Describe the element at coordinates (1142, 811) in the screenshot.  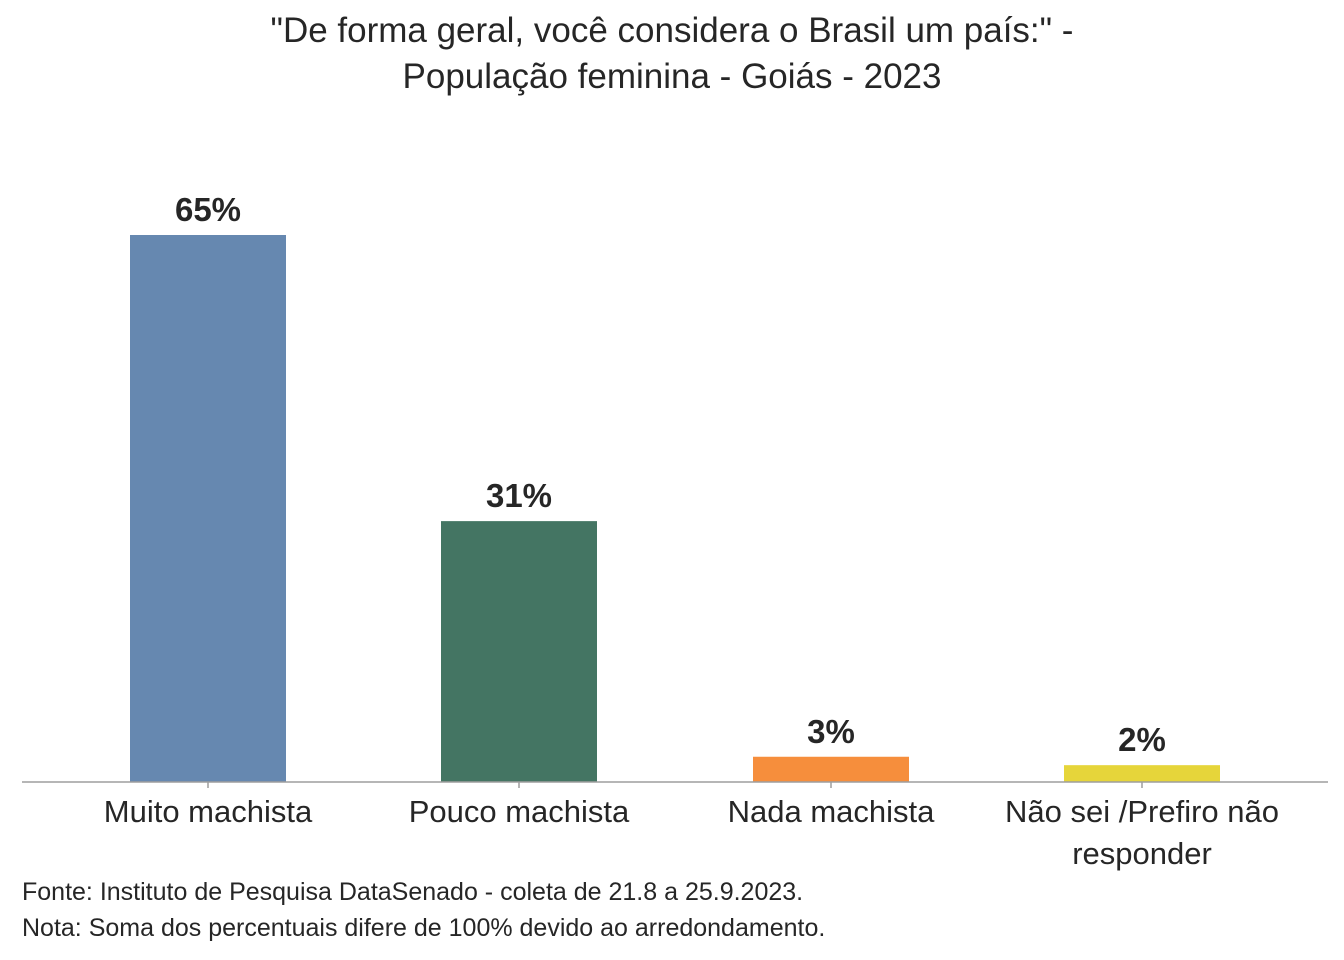
I see `category-label-4-line-1: Não sei /Prefiro não` at that location.